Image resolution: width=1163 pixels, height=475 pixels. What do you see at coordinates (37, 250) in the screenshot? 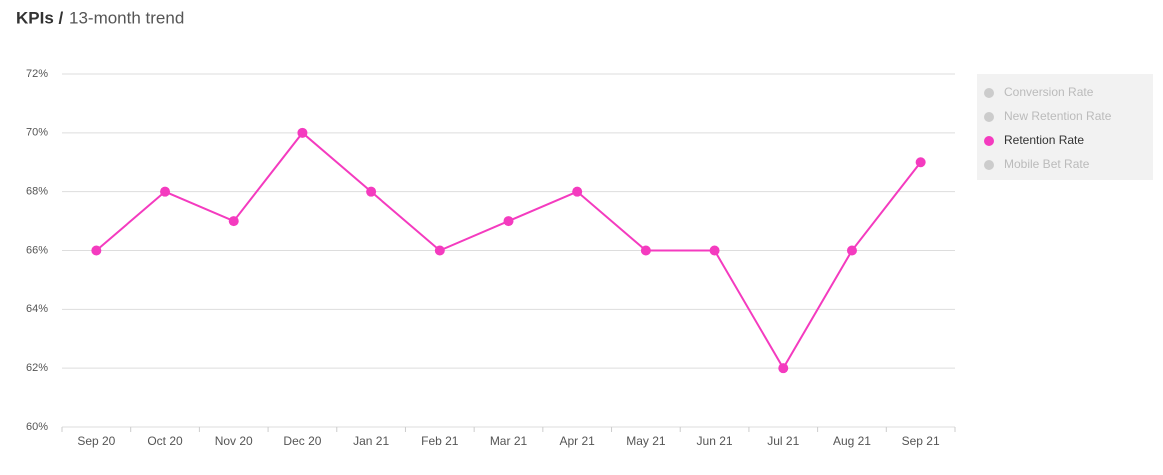
I see `y-tick-label: 66%` at bounding box center [37, 250].